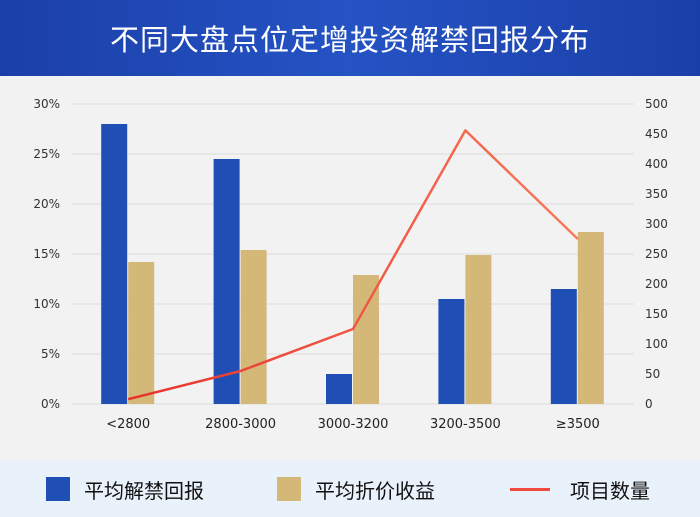 Image resolution: width=700 pixels, height=517 pixels. I want to click on y-left-tick-label: 25%, so click(46, 154).